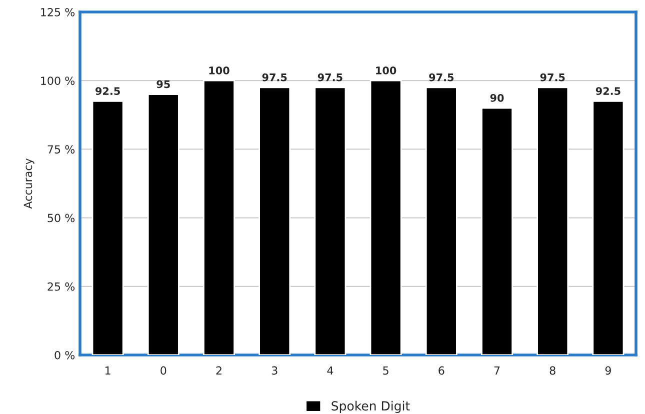 Image resolution: width=645 pixels, height=414 pixels. Describe the element at coordinates (29, 183) in the screenshot. I see `y-axis-title: Accuracy` at that location.